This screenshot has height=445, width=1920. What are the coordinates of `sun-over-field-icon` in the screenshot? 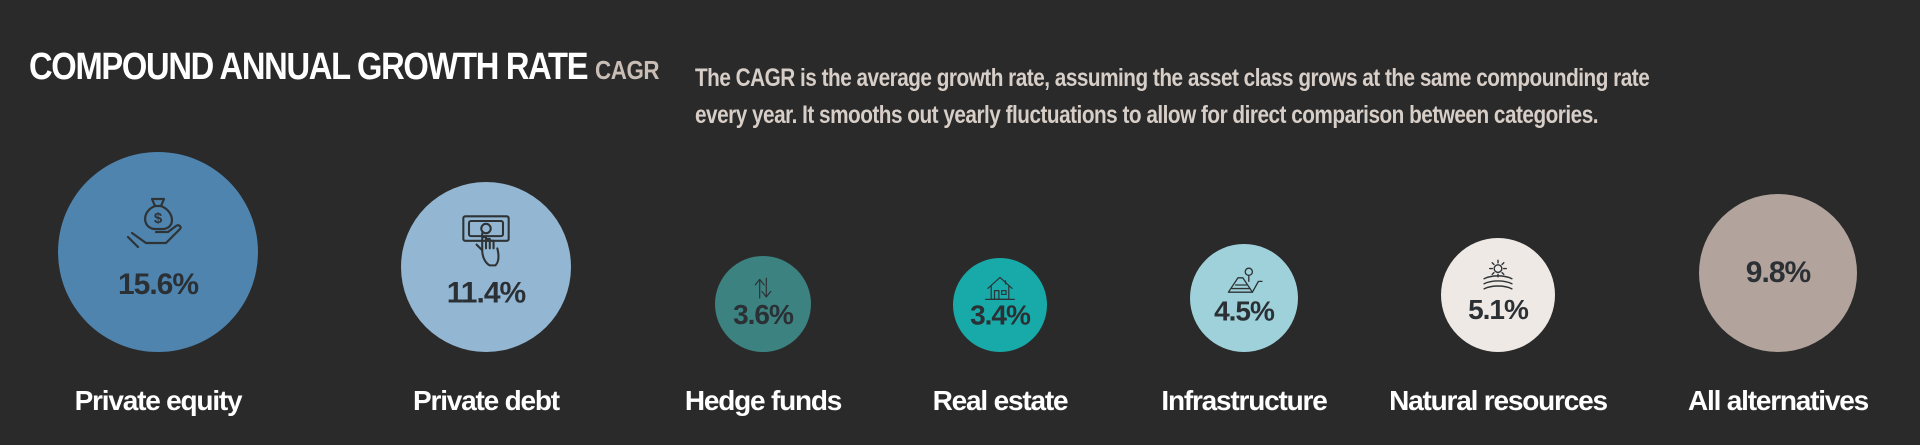 It's located at (1498, 274).